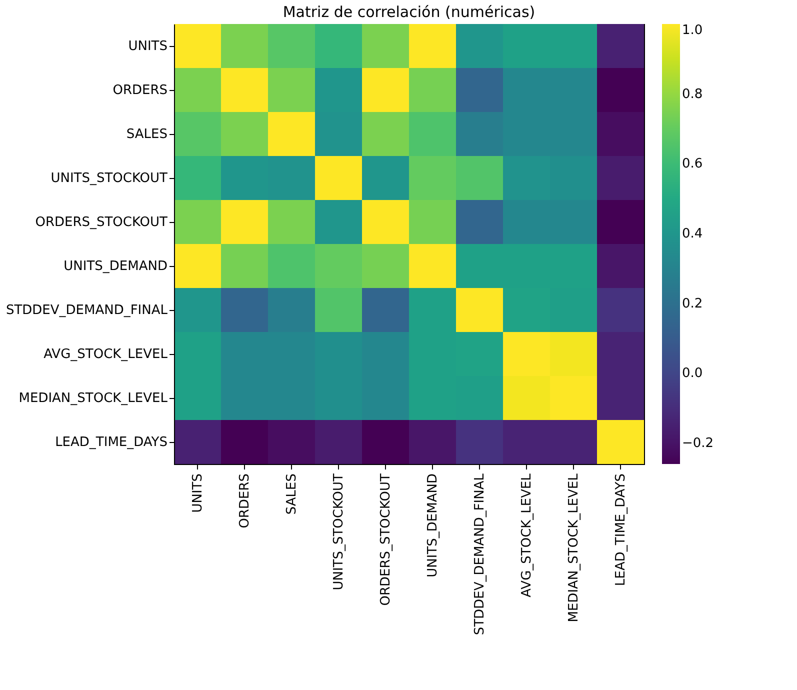 Image resolution: width=797 pixels, height=690 pixels. What do you see at coordinates (116, 266) in the screenshot?
I see `y-tick-label: UNITS_DEMAND` at bounding box center [116, 266].